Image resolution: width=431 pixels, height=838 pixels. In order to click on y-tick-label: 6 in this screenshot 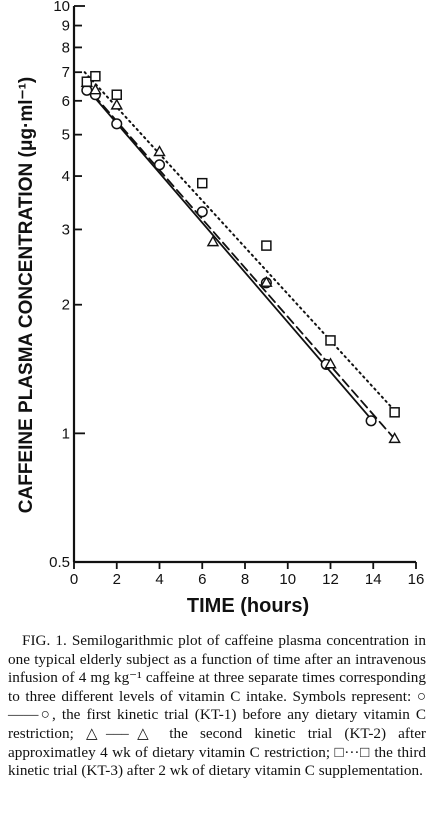, I will do `click(66, 101)`.